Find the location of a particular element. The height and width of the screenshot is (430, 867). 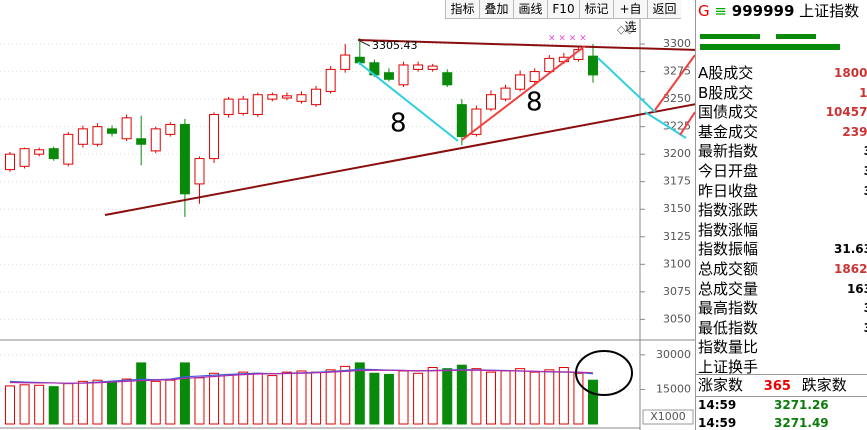

toolbar-button: +自选 is located at coordinates (630, 17).